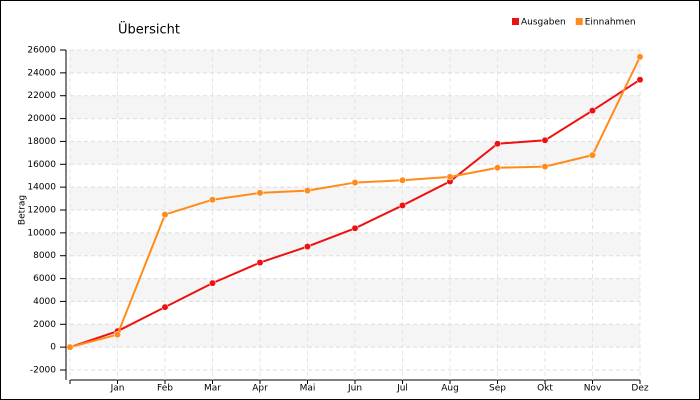 Image resolution: width=700 pixels, height=400 pixels. I want to click on x-tick-label: Mai, so click(308, 389).